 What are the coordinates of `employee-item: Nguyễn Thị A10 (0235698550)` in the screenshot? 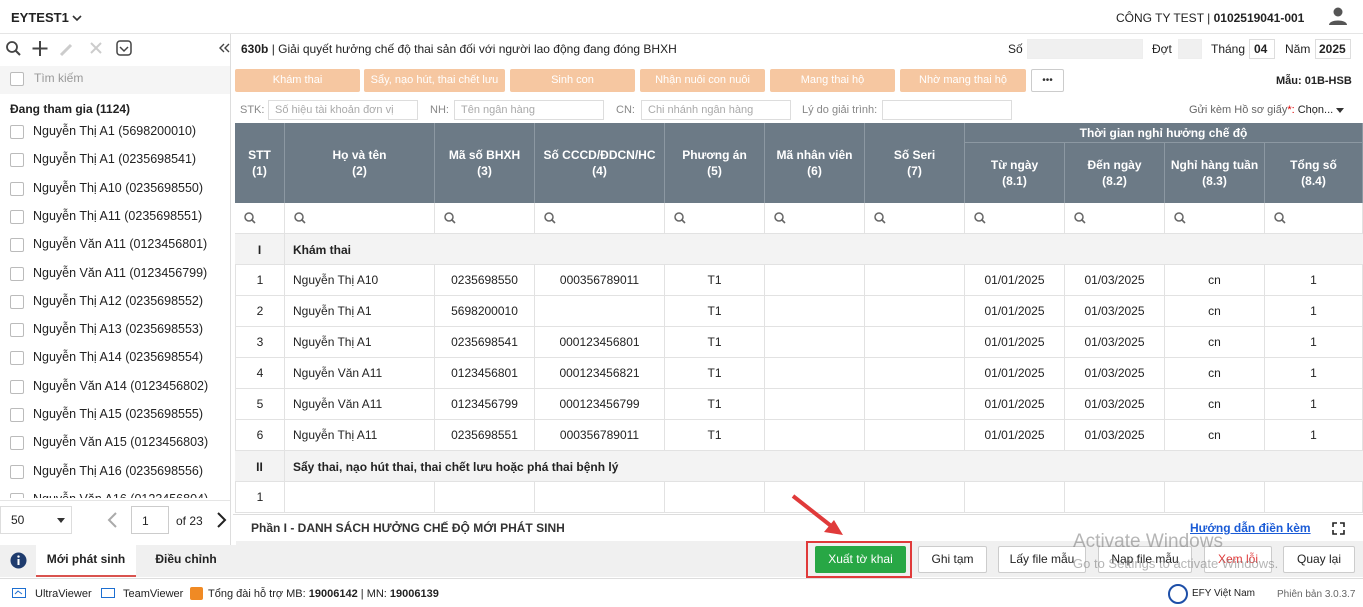 It's located at (118, 187).